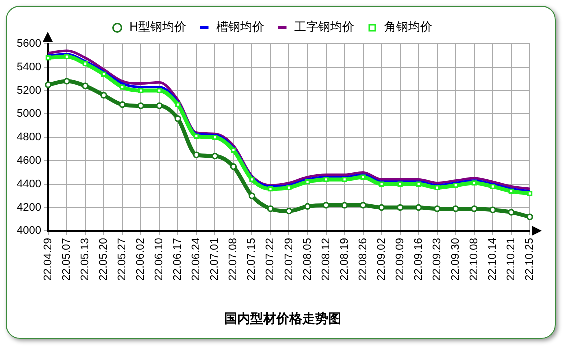 The height and width of the screenshot is (349, 566). I want to click on x-tick-label: 22.06.10, so click(160, 260).